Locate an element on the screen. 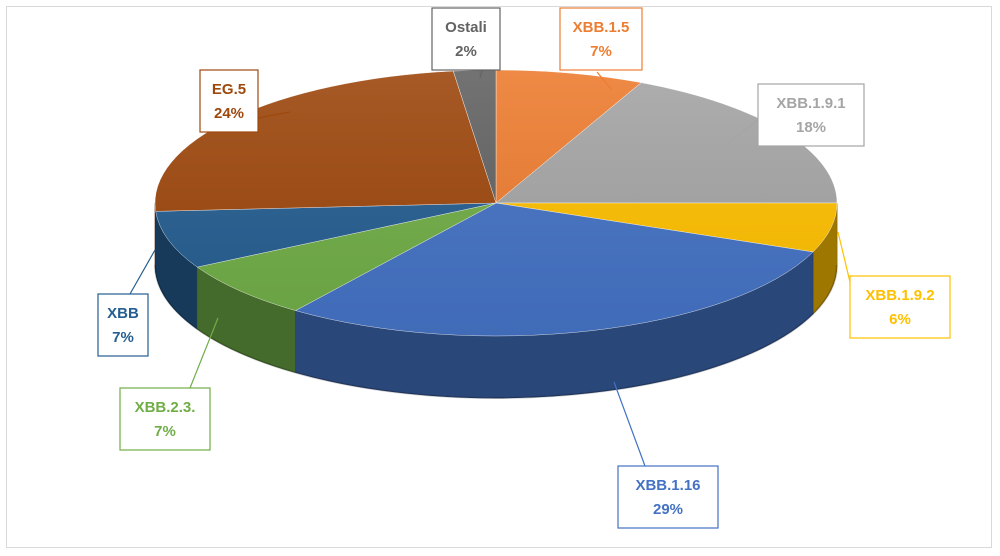 The image size is (1000, 556). data-label-xbb-1-16: XBB.1.16 29% is located at coordinates (666, 455).